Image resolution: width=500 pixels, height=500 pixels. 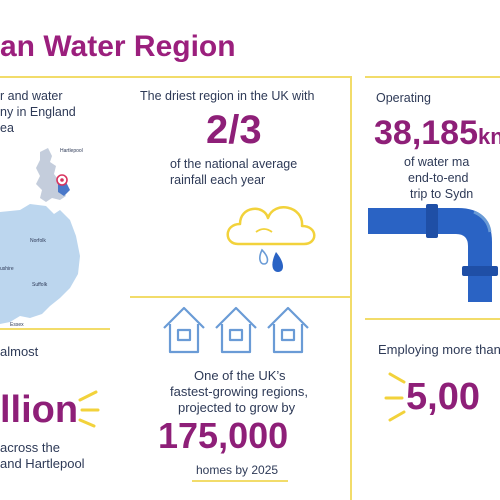 I want to click on mains-length: 38,185kn, so click(x=437, y=135).